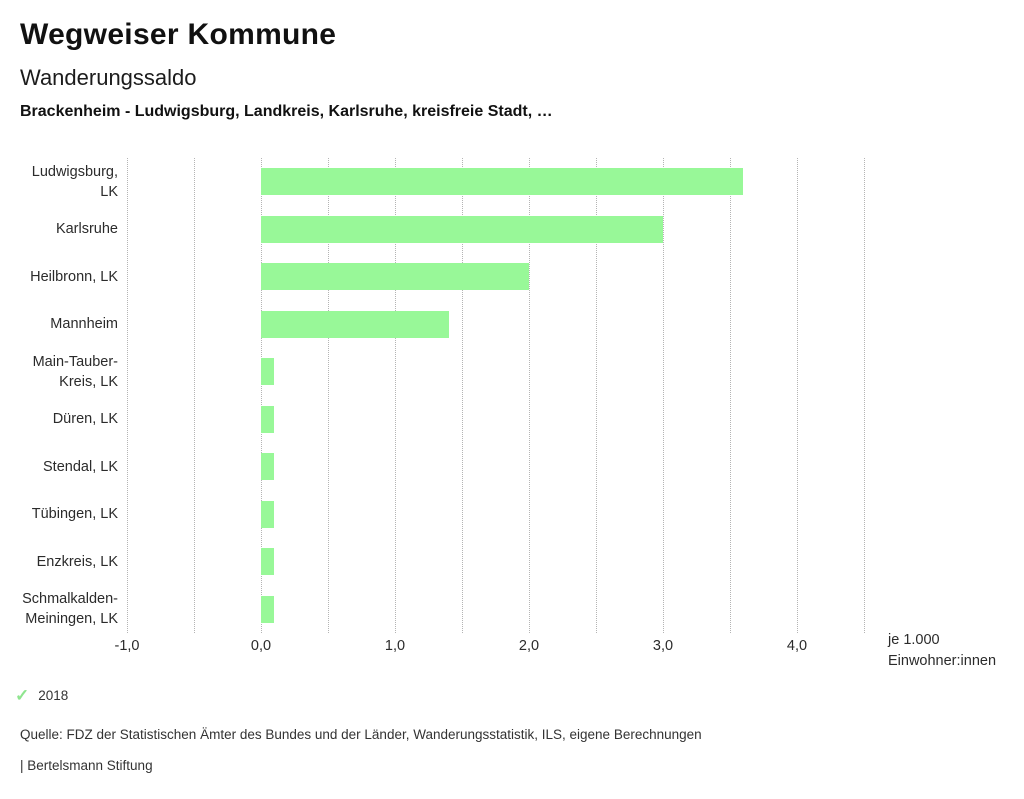 The width and height of the screenshot is (1024, 799). What do you see at coordinates (53, 695) in the screenshot?
I see `legend-year-label: 2018` at bounding box center [53, 695].